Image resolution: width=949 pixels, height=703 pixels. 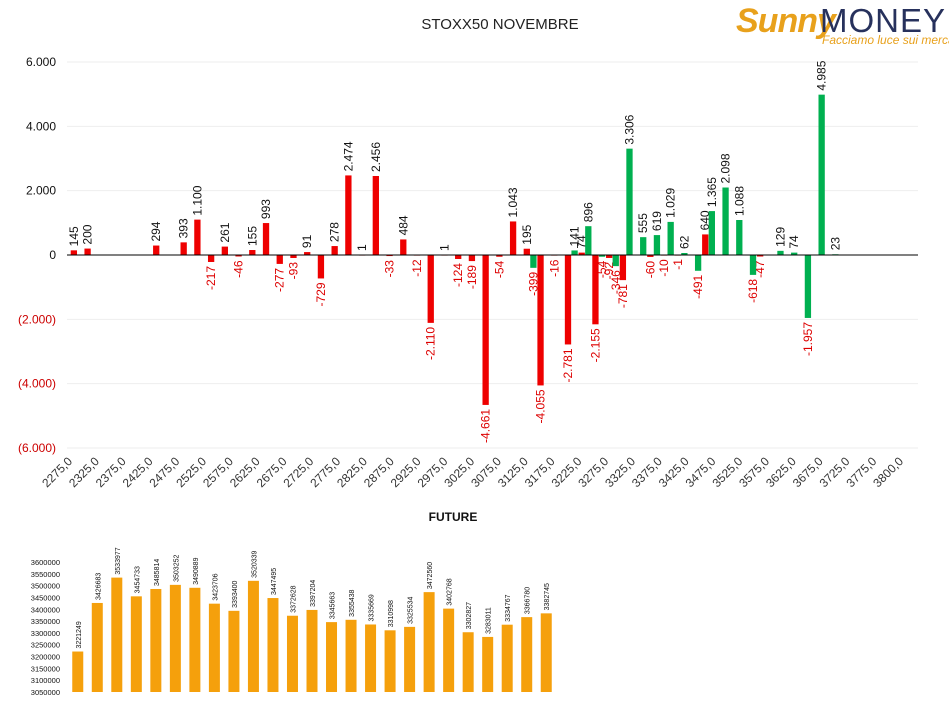 I want to click on data-label: 3283011, so click(x=489, y=620).